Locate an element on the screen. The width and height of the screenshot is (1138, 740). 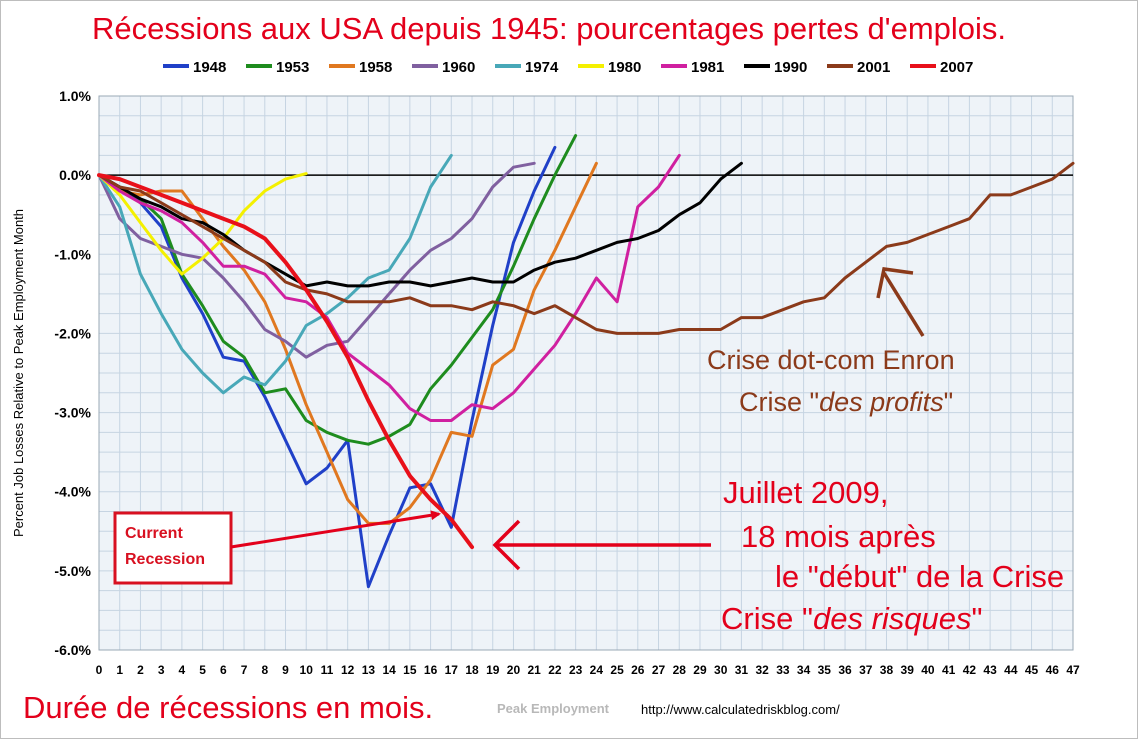
legend-label-1960: 1960 is located at coordinates (458, 67).